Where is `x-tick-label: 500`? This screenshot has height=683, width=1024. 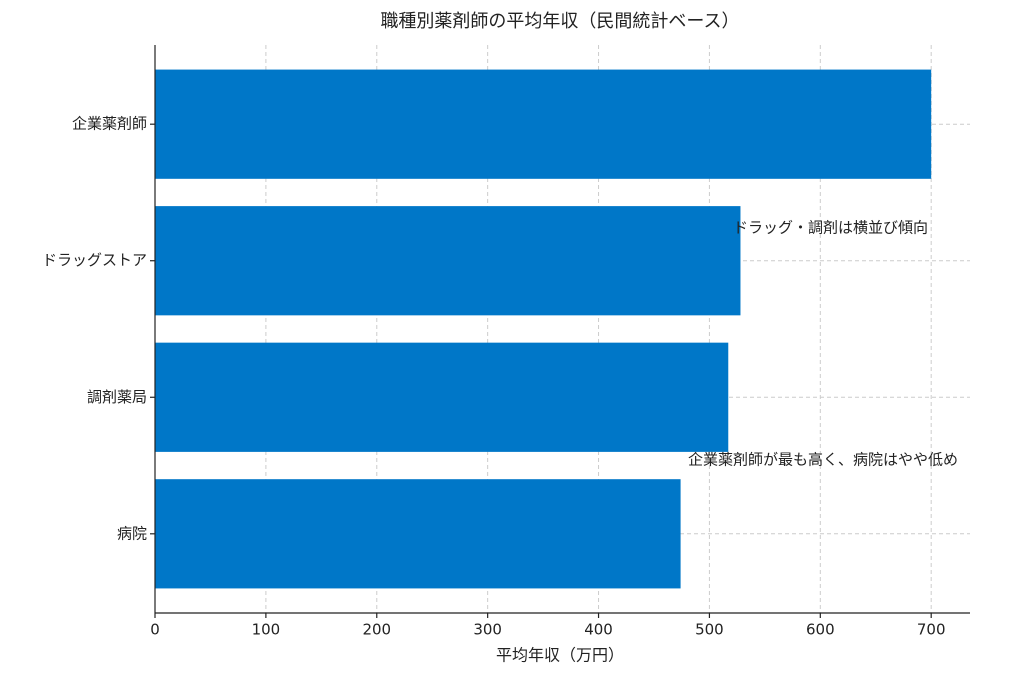 x-tick-label: 500 is located at coordinates (709, 630).